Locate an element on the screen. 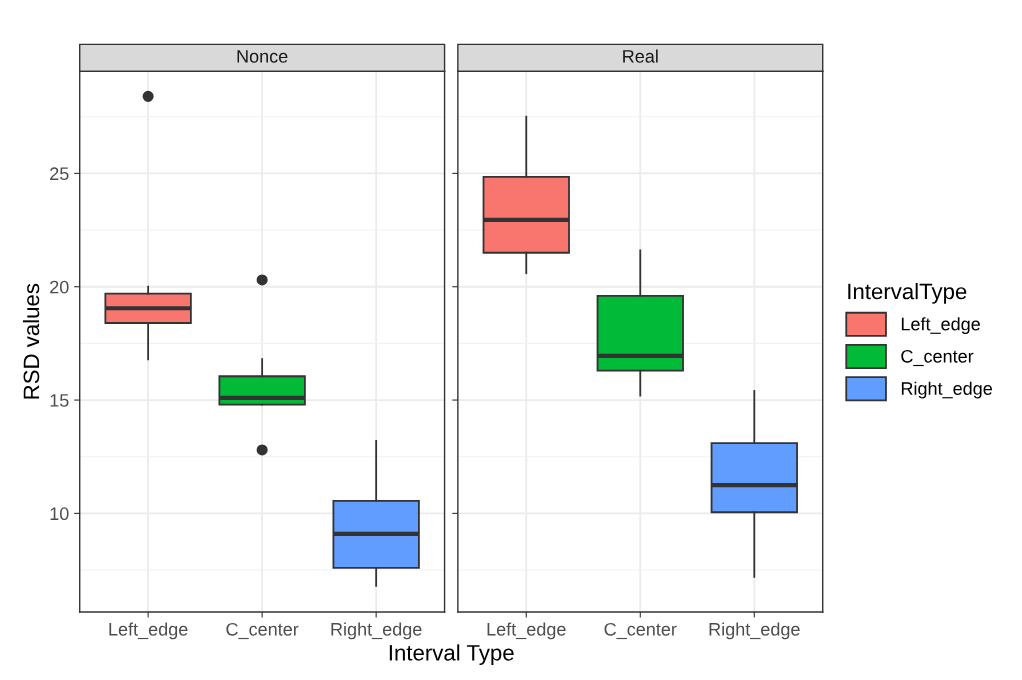 The image size is (1022, 680). legend-label: C_center is located at coordinates (937, 358).